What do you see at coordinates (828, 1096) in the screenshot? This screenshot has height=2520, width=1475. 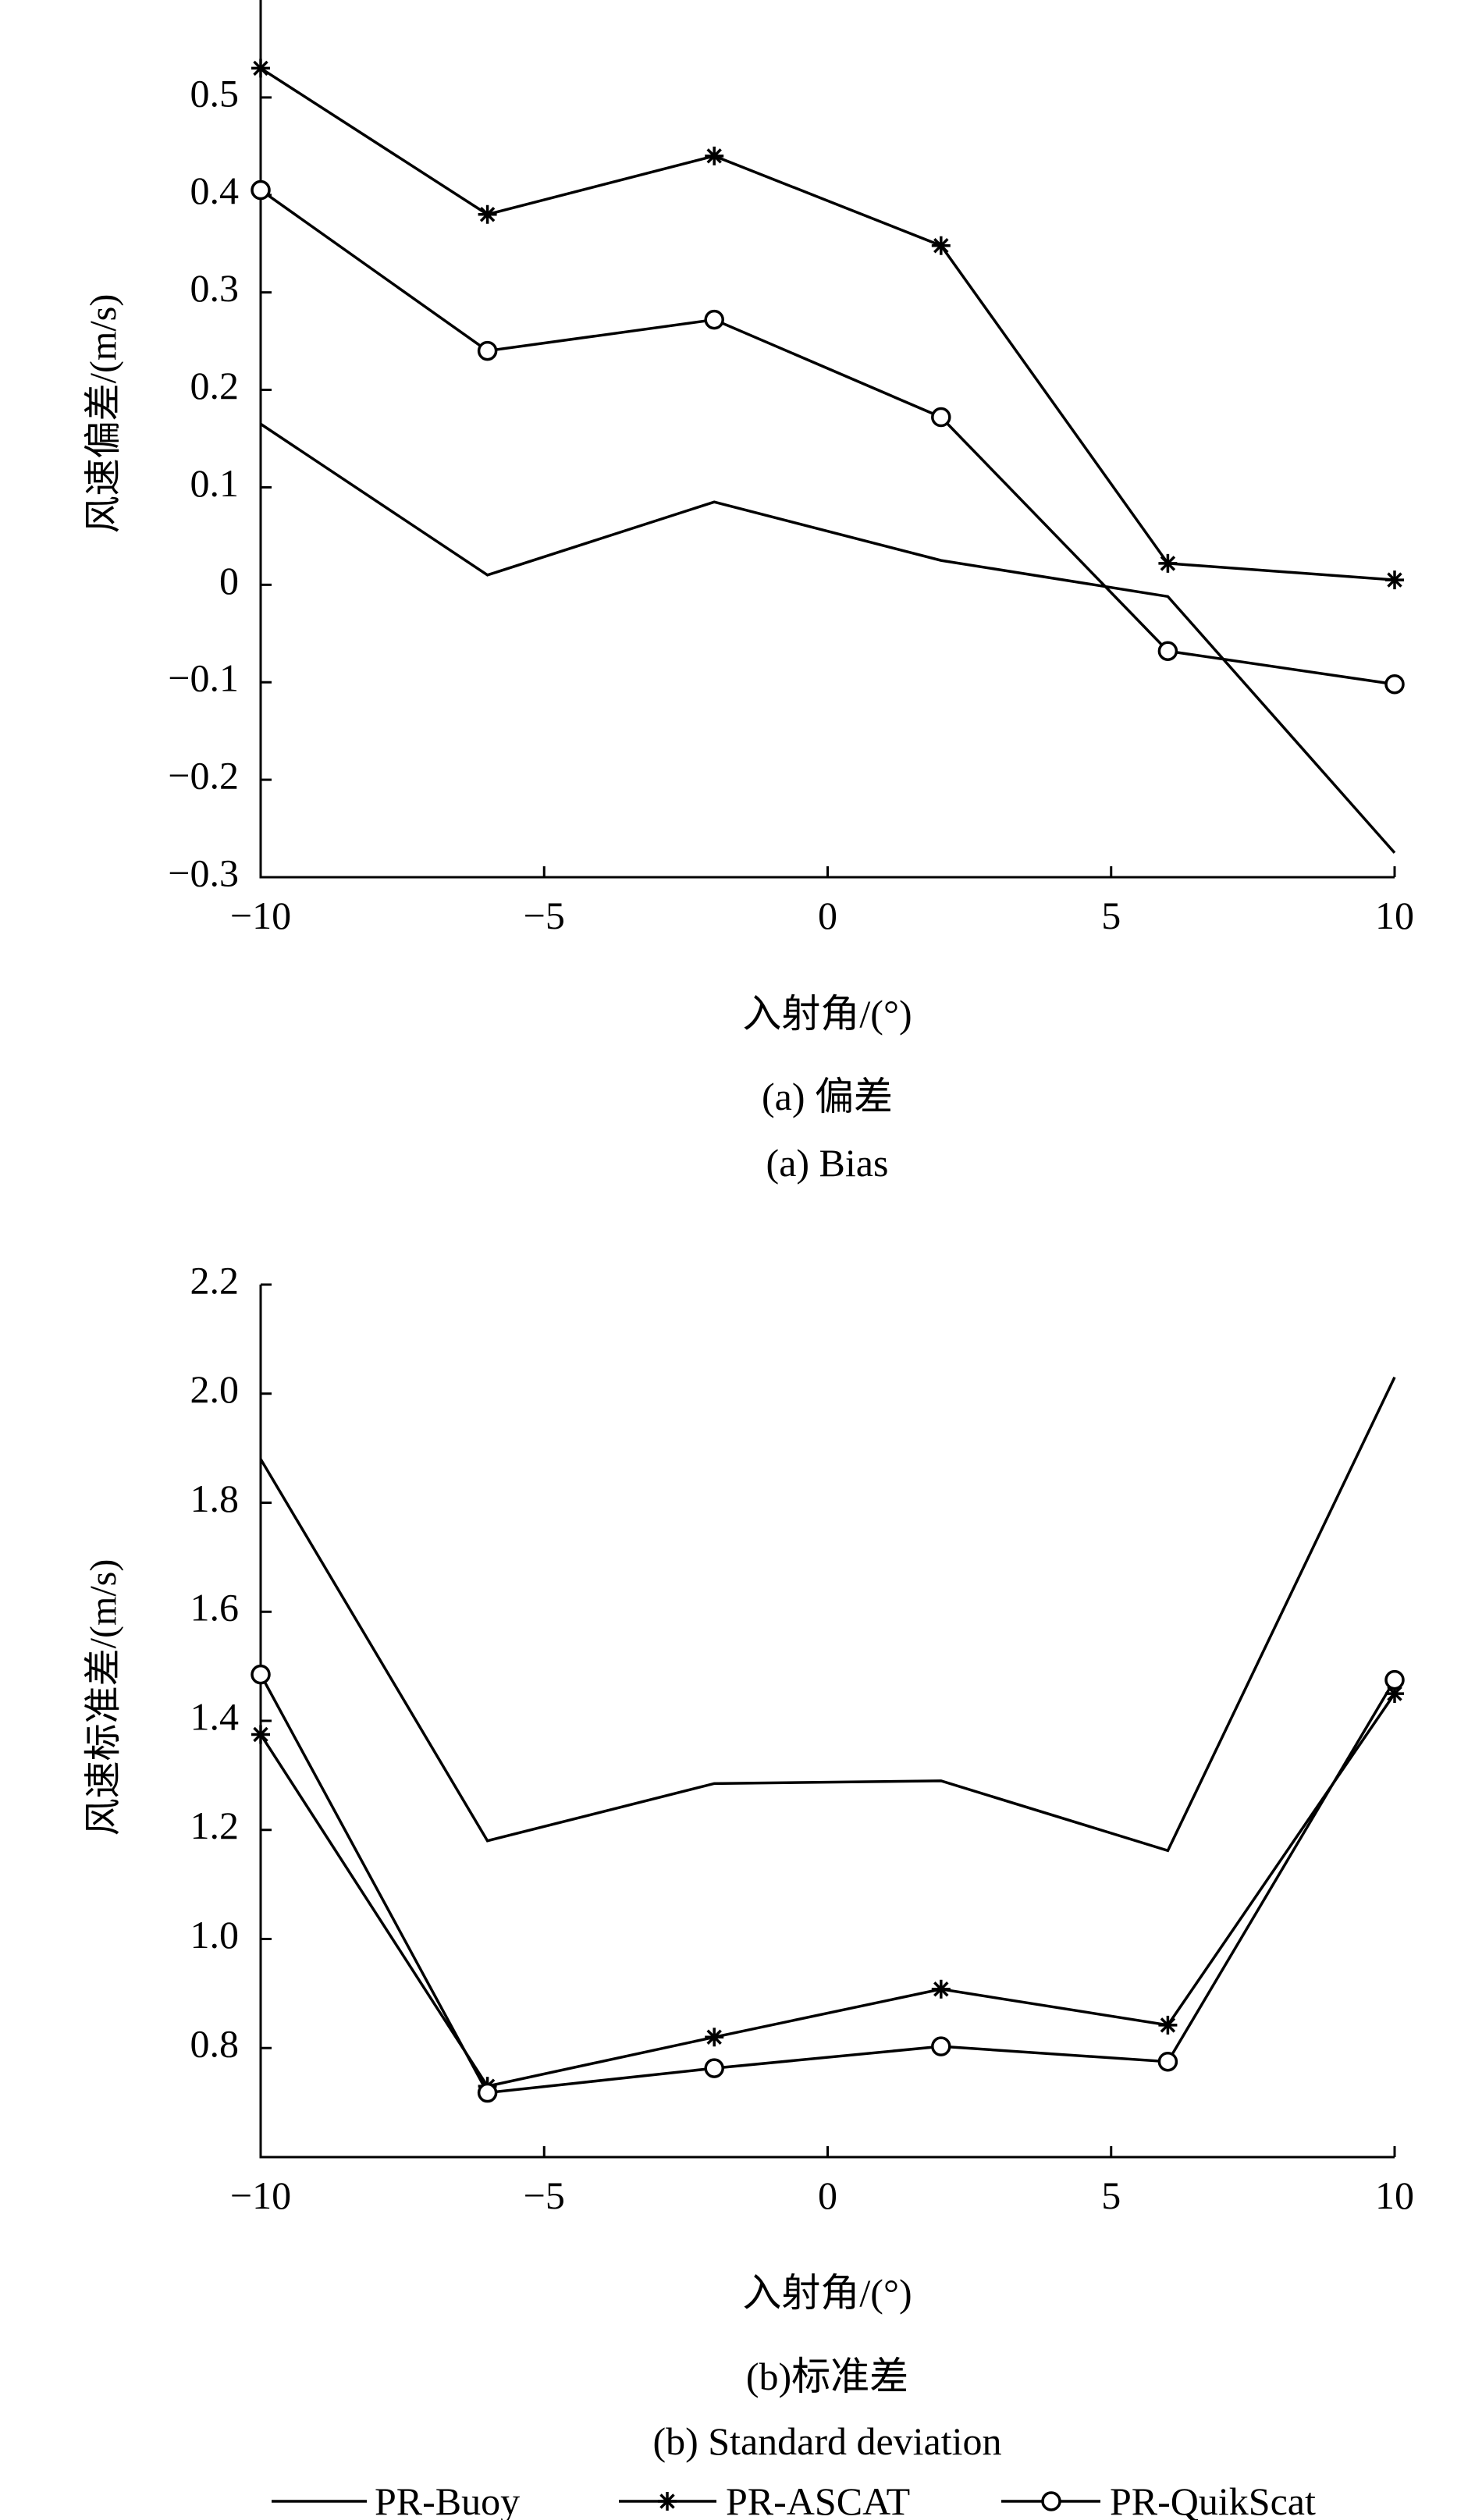 I see `chart-a-caption-cn: (a) 偏差` at bounding box center [828, 1096].